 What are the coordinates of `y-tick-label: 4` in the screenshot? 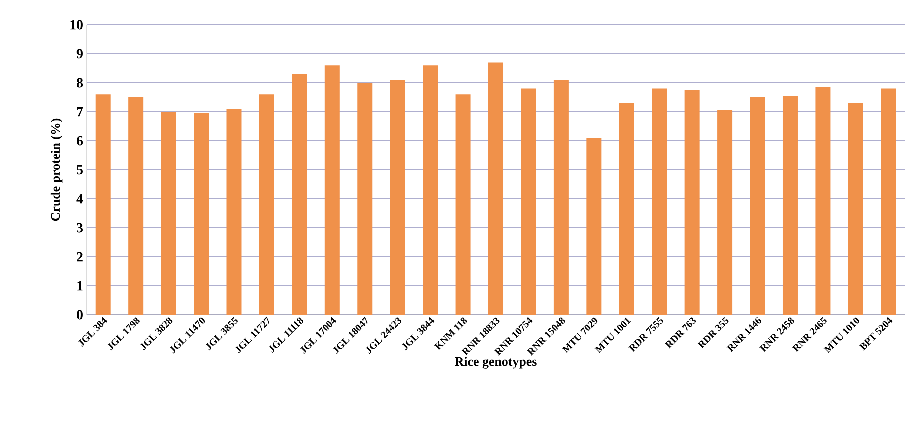 It's located at (80, 199).